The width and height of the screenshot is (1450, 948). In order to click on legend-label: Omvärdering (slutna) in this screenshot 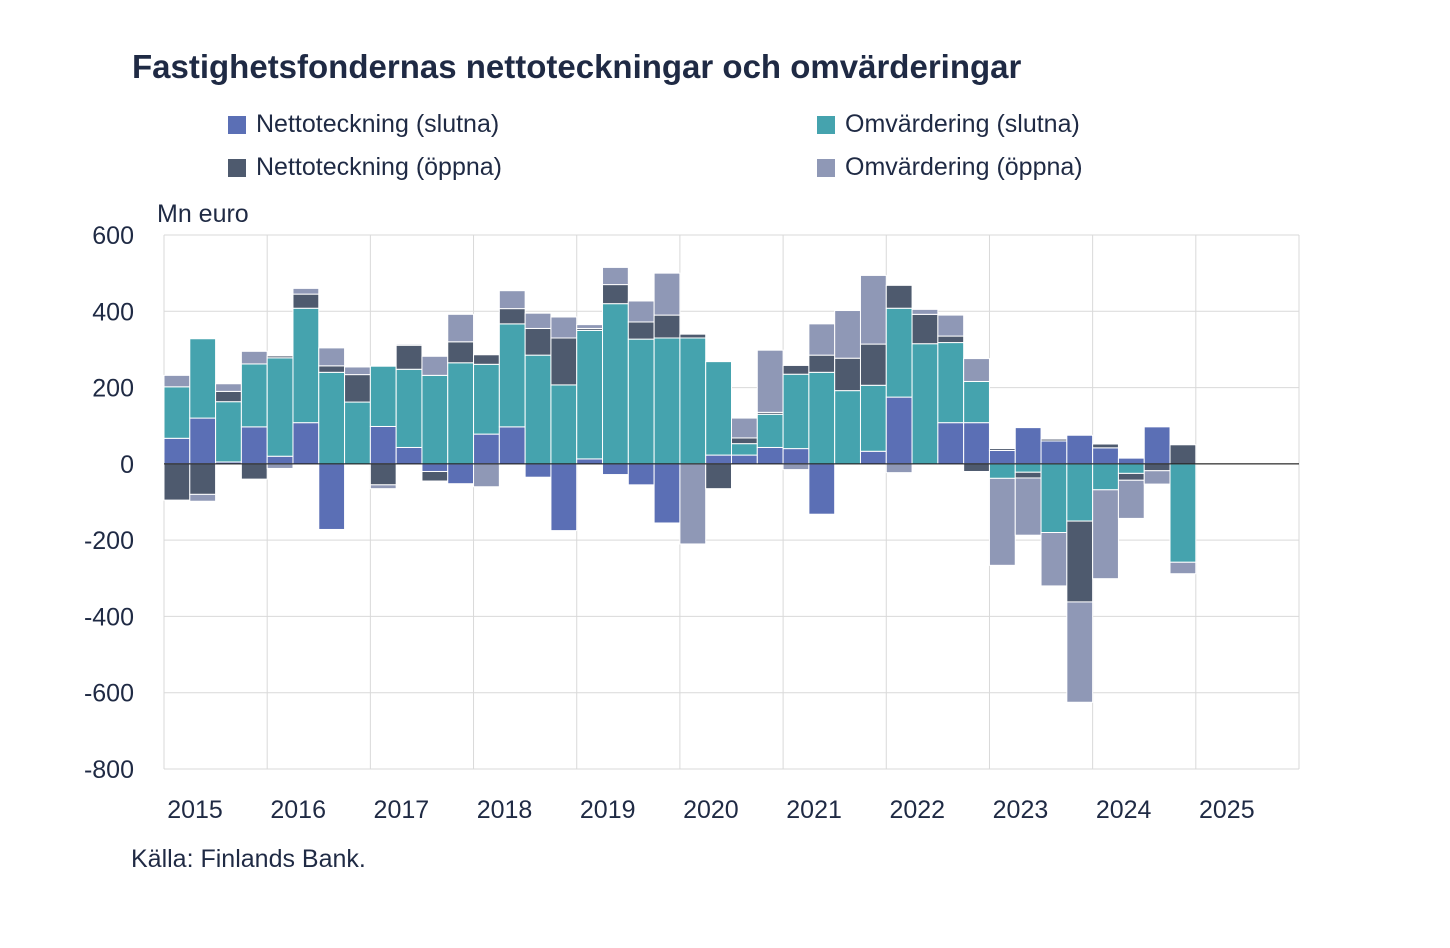, I will do `click(962, 124)`.